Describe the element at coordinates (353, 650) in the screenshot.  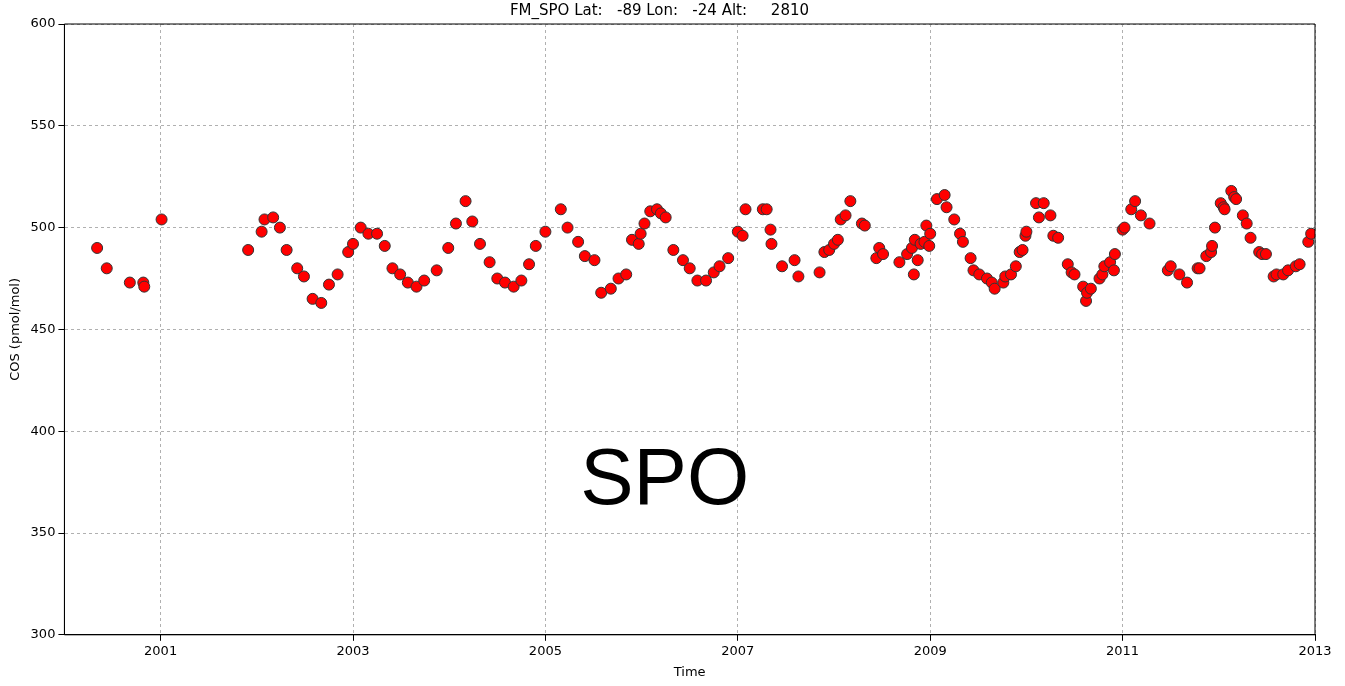
I see `x-tick-label: 2003` at that location.